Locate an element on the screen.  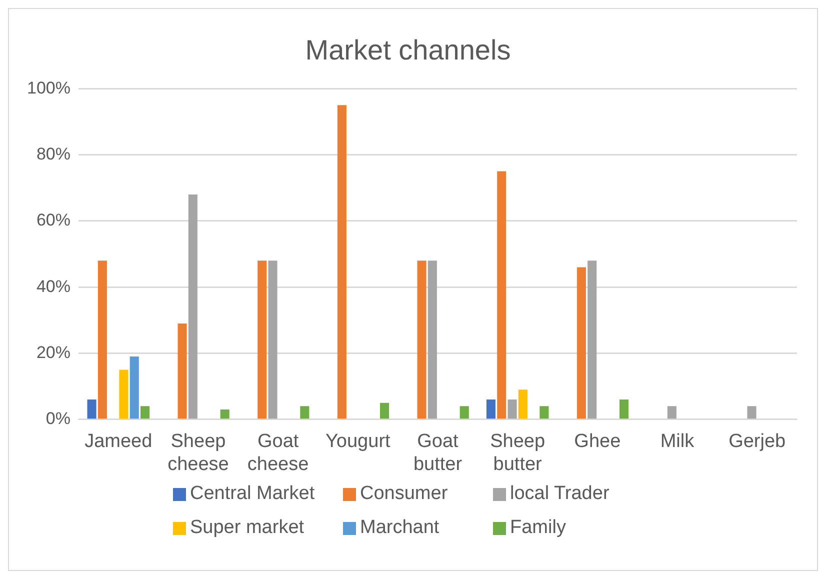
legend-label: Consumer is located at coordinates (404, 494).